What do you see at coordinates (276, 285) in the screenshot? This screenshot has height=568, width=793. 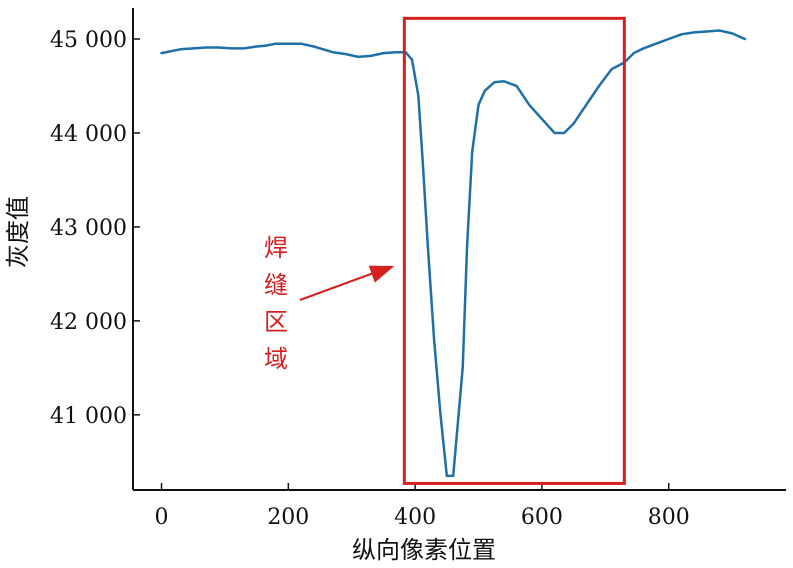 I see `annotation-char: 缝` at bounding box center [276, 285].